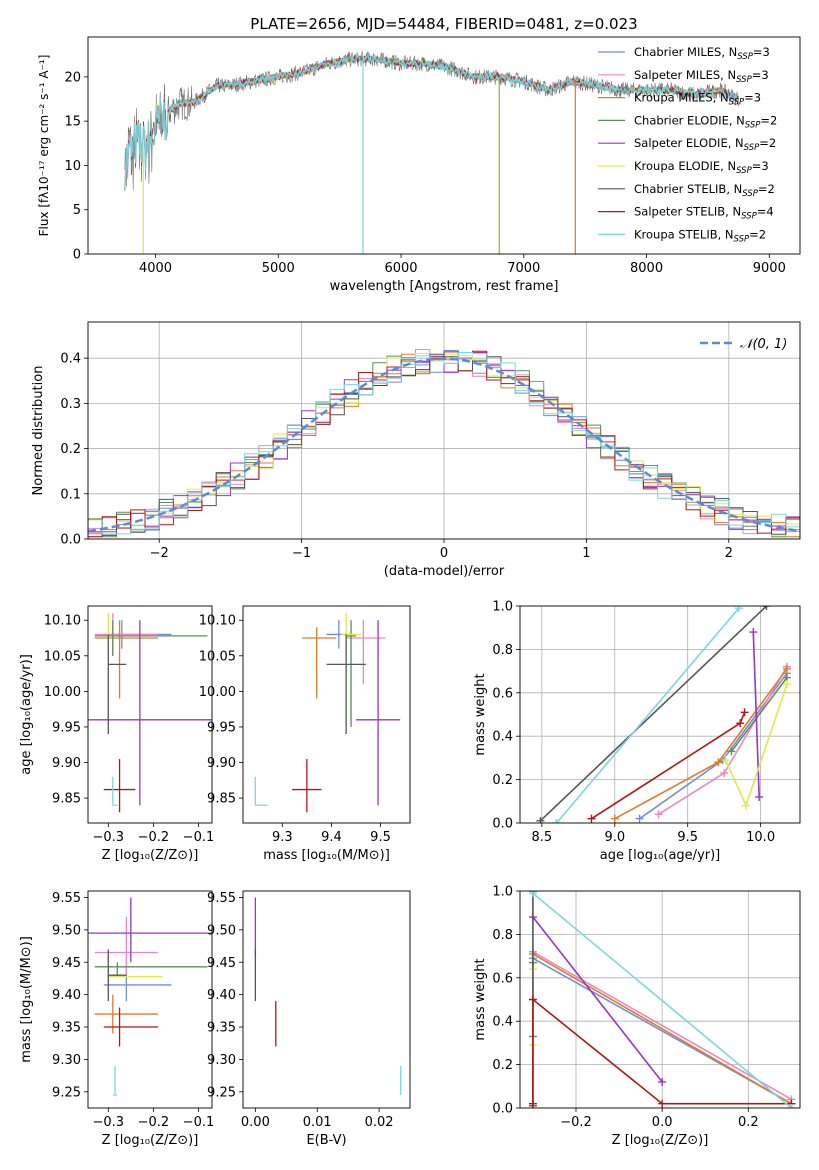  Describe the element at coordinates (700, 235) in the screenshot. I see `legend-label-8: Kroupa STELIB, NSSP=2` at that location.